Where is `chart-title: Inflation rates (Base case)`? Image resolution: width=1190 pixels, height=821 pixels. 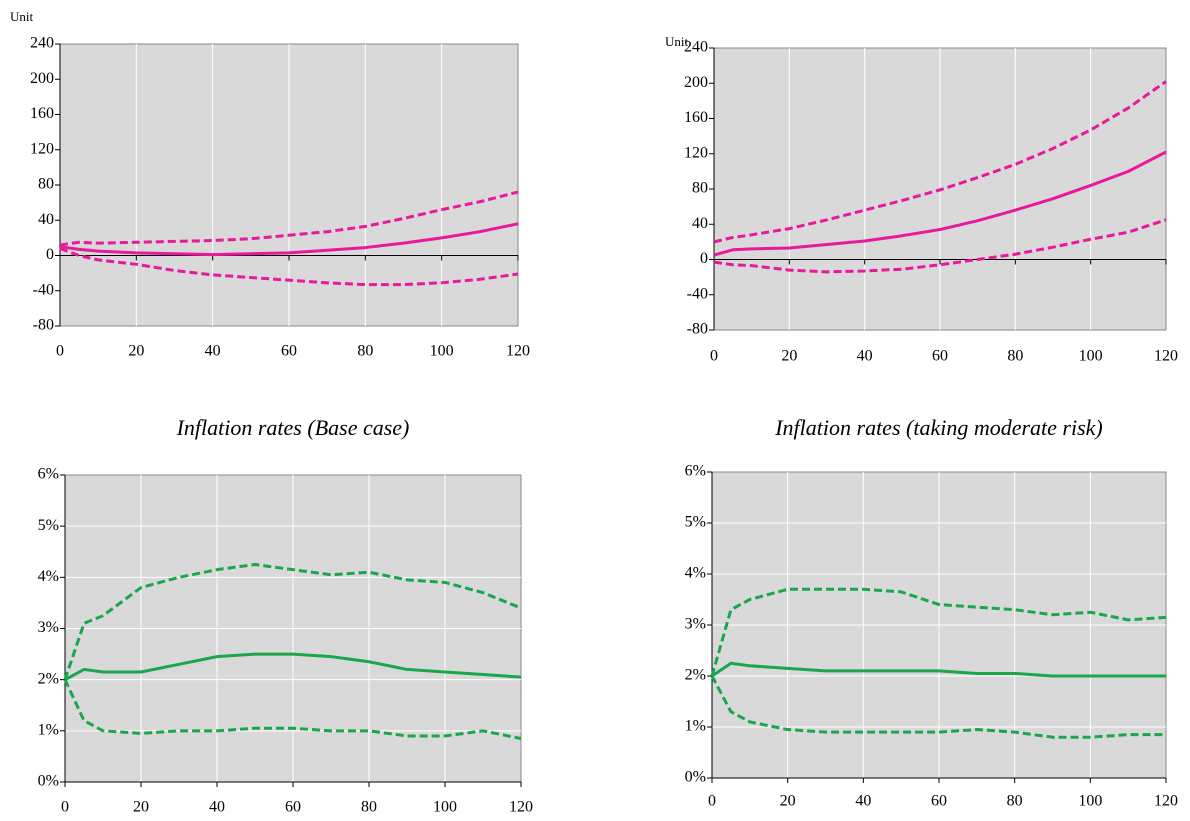 chart-title: Inflation rates (Base case) is located at coordinates (293, 427).